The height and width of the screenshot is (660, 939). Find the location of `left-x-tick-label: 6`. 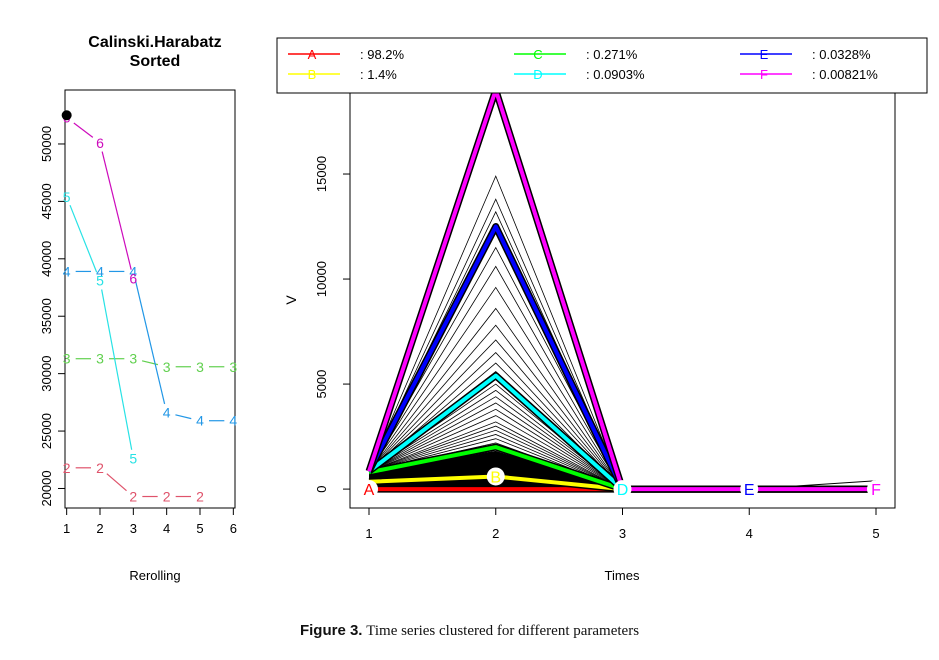

left-x-tick-label: 6 is located at coordinates (233, 528).